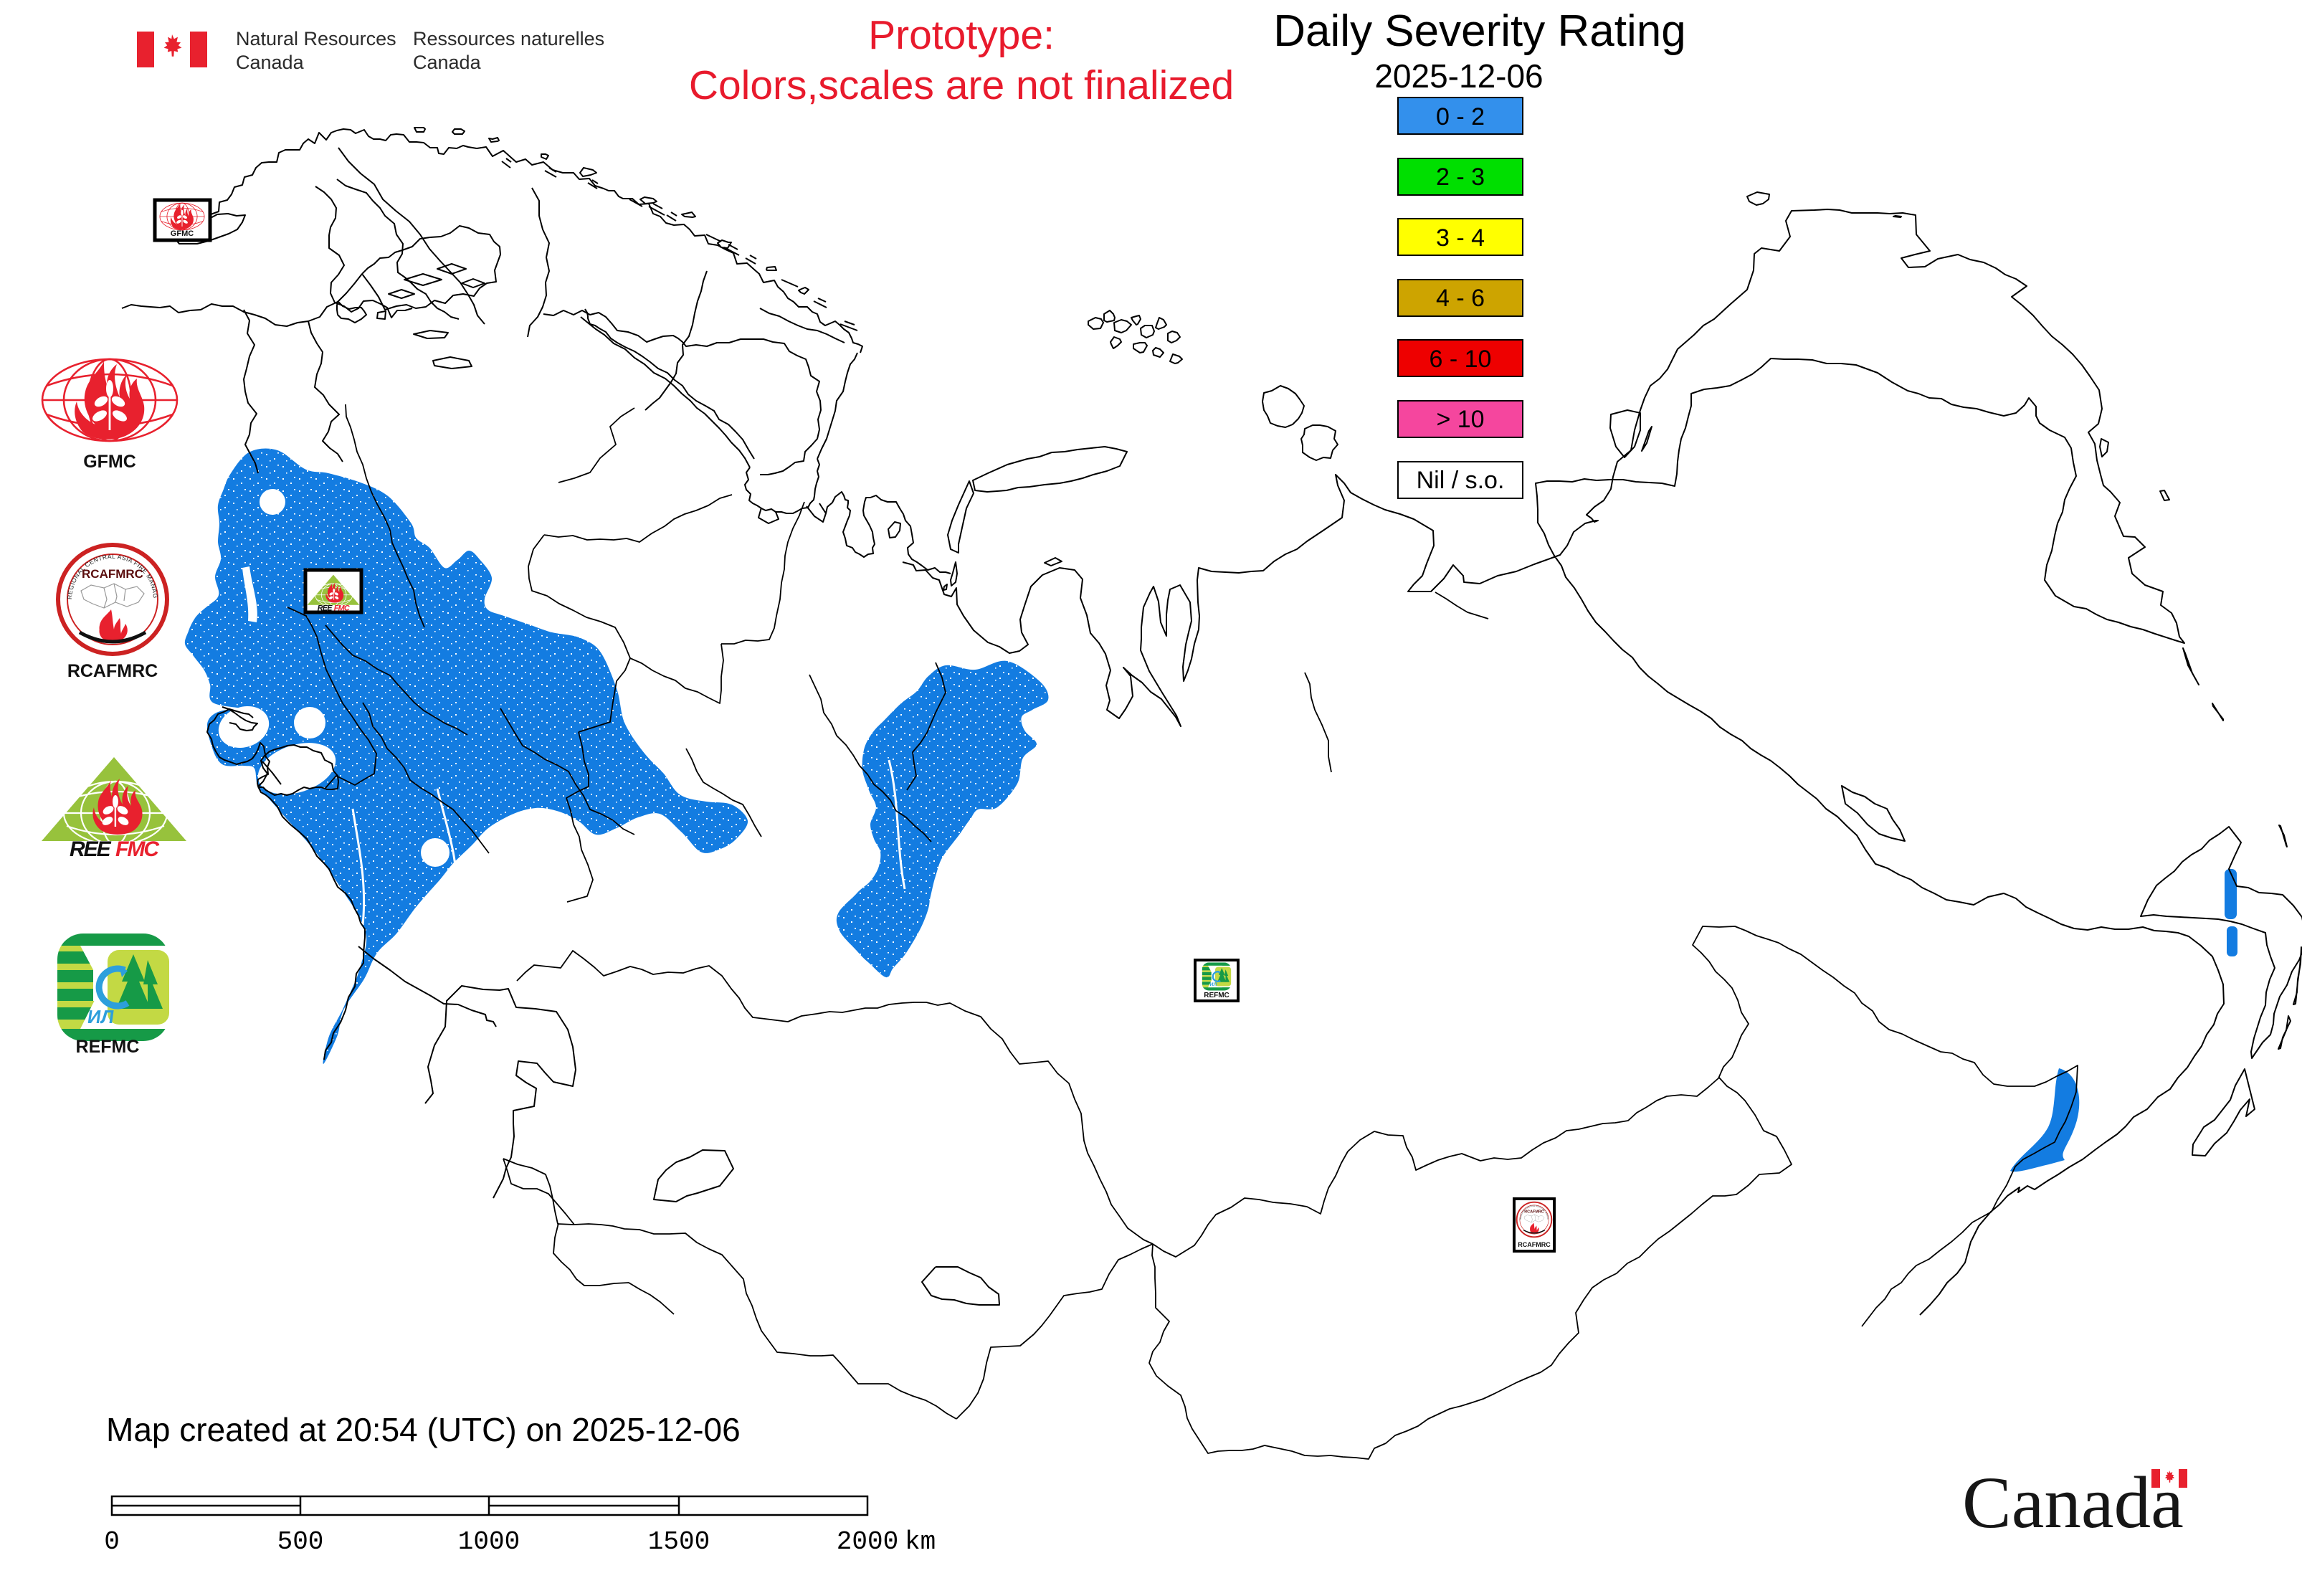 Image resolution: width=2302 pixels, height=1596 pixels. Describe the element at coordinates (961, 35) in the screenshot. I see `svg-text: Prototype:` at that location.